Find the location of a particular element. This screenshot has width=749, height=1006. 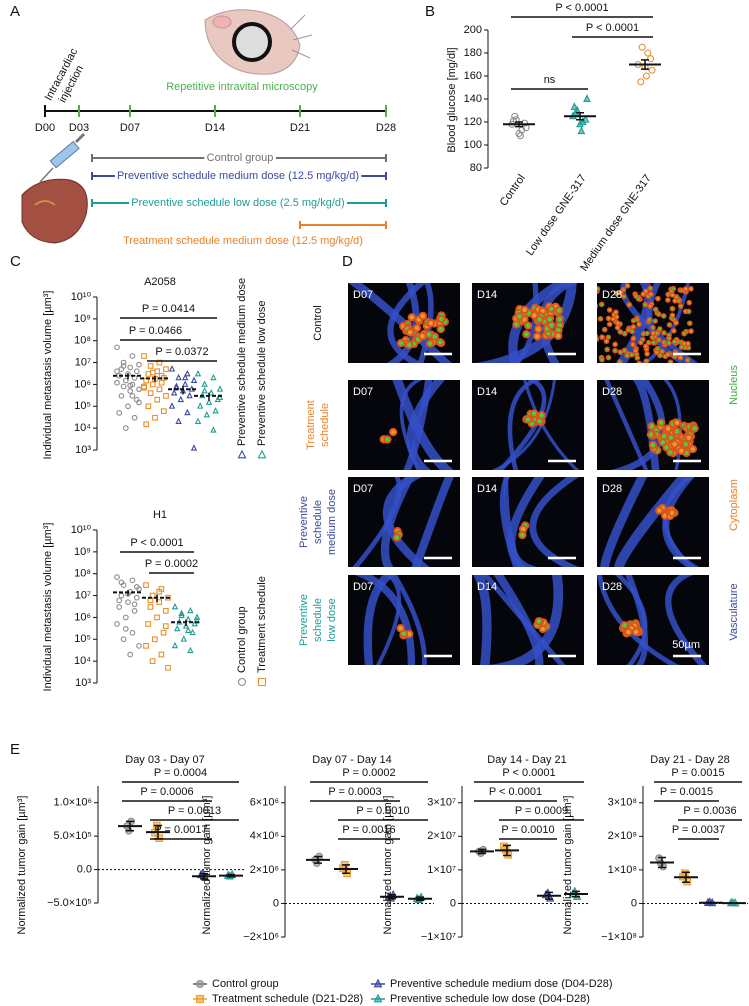

y-tick-label: 3×10⁷ is located at coordinates (441, 803).